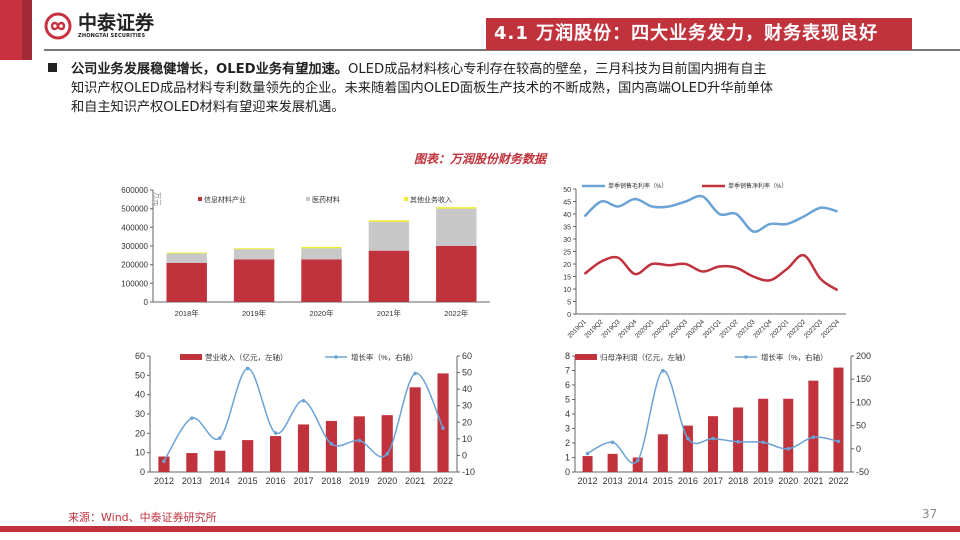 Image resolution: width=960 pixels, height=540 pixels. What do you see at coordinates (58, 26) in the screenshot?
I see `logo-icon` at bounding box center [58, 26].